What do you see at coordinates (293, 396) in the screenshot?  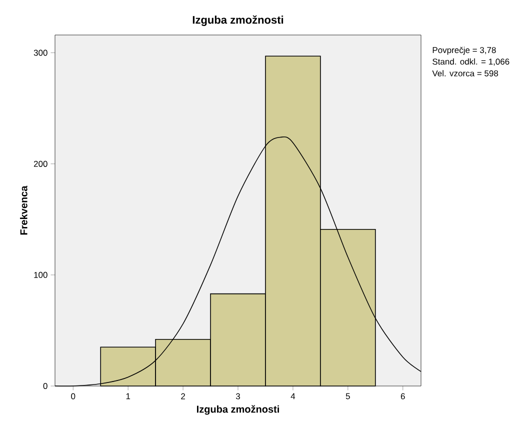 I see `x-tick-label: 4` at bounding box center [293, 396].